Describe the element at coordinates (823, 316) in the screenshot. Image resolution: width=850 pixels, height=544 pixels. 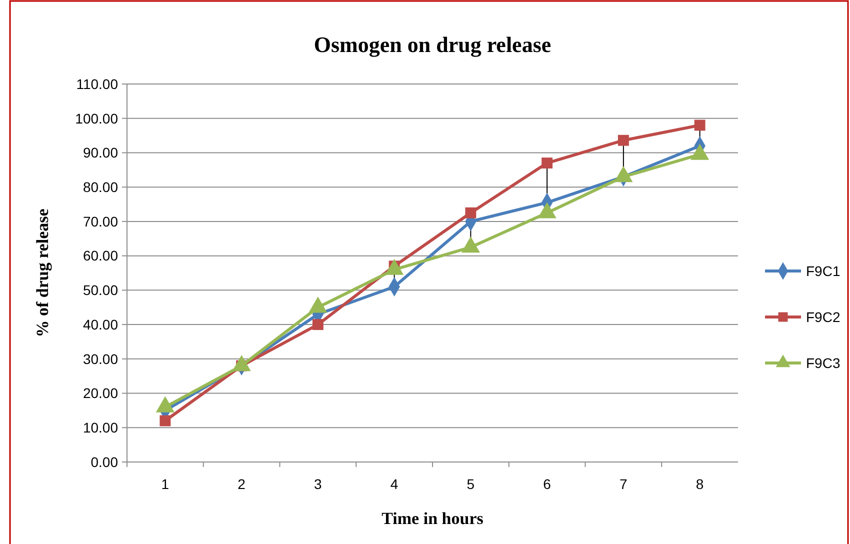
I see `legend-label: F9C2` at that location.